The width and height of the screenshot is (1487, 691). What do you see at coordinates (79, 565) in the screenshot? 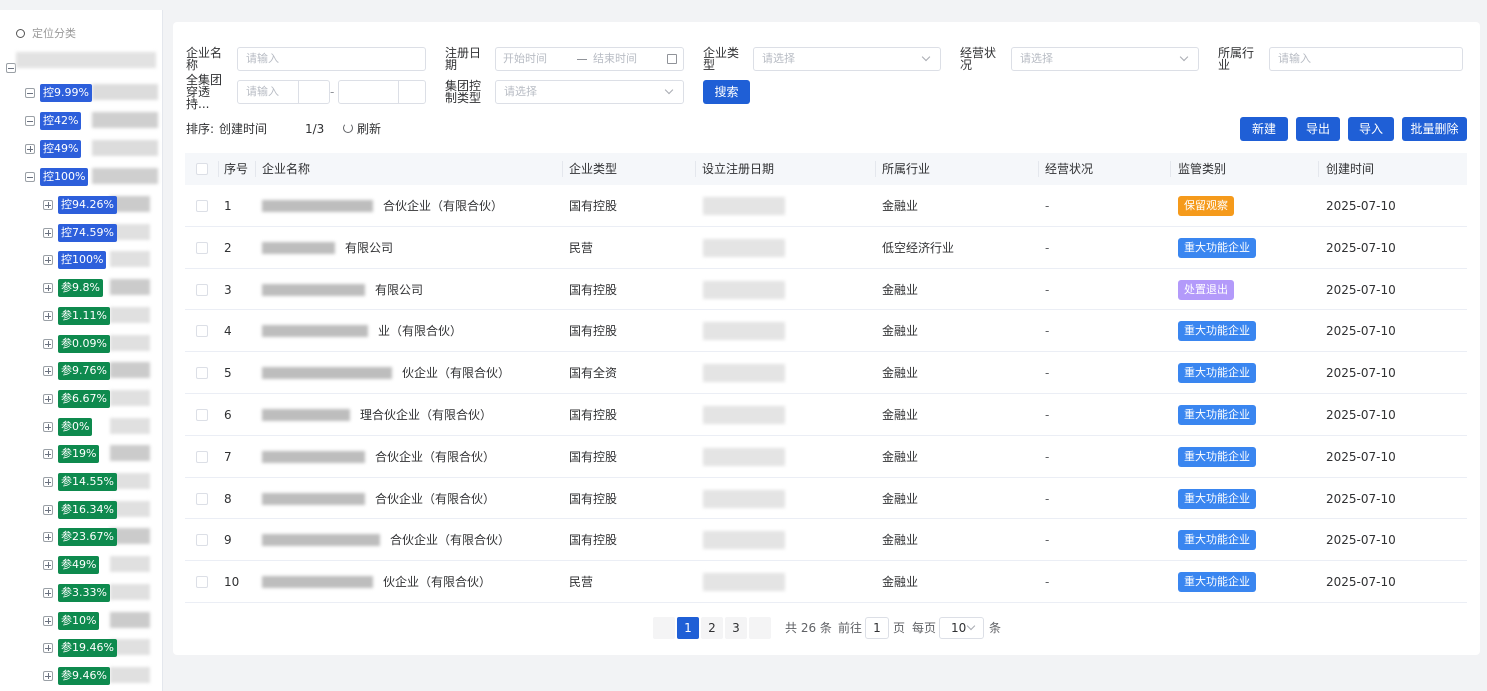
I see `tree-tag: 参49%` at bounding box center [79, 565].